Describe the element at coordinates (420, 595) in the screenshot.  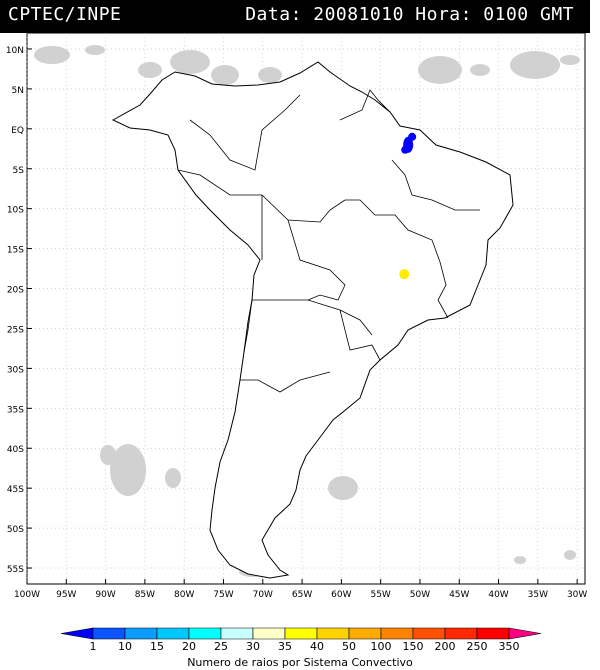
I see `lon-tick-label: 50W` at that location.